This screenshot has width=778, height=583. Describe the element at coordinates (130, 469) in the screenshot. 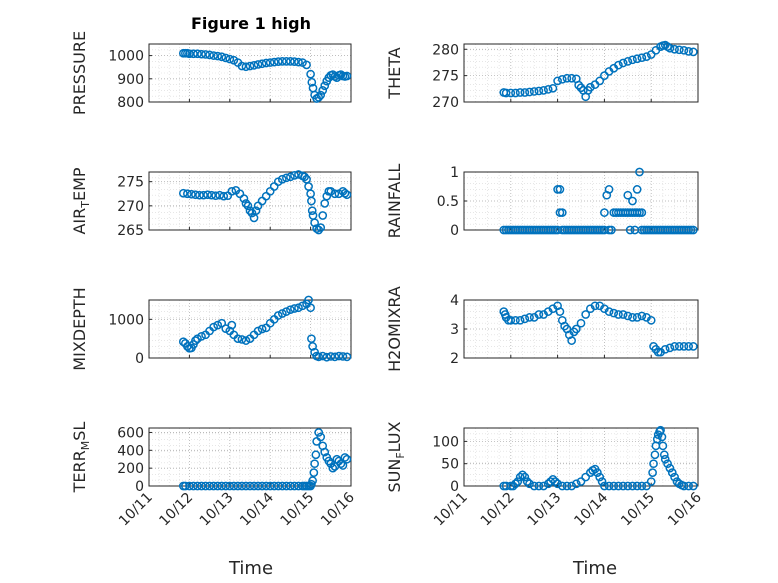

I see `y-tick-label: 200` at that location.